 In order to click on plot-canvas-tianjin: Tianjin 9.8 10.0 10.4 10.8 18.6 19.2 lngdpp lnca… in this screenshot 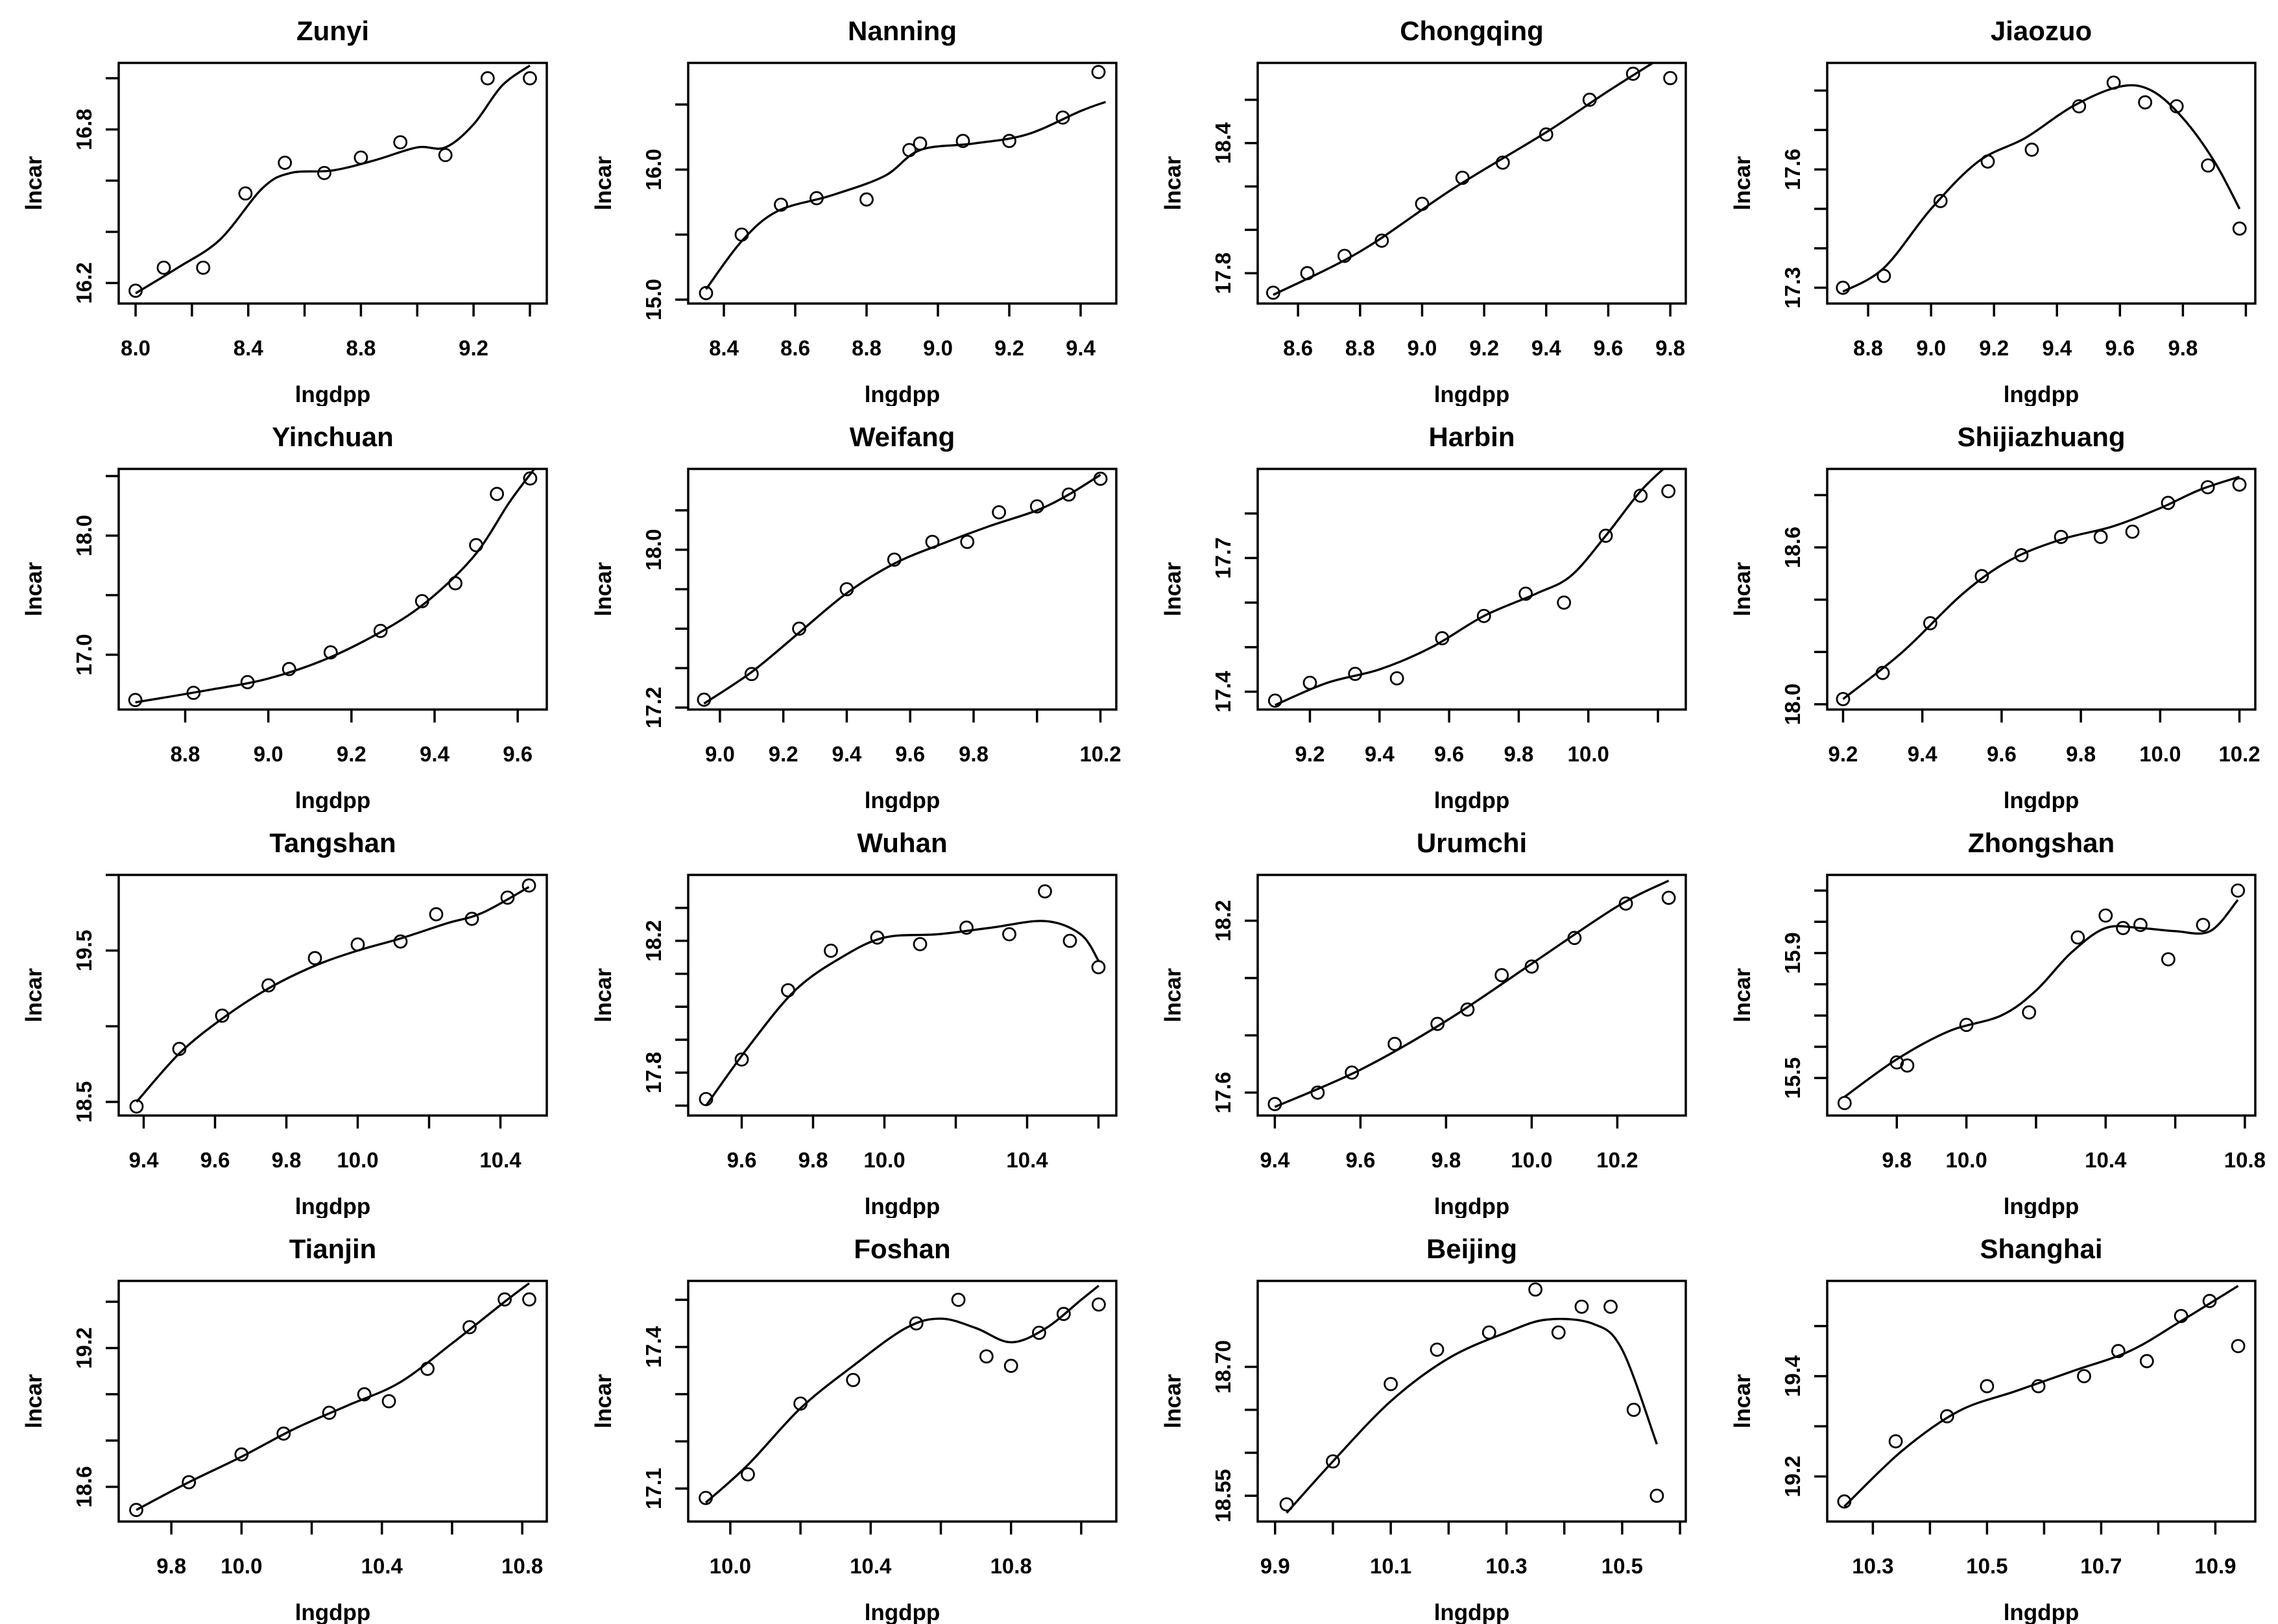, I will do `click(284, 1429)`.